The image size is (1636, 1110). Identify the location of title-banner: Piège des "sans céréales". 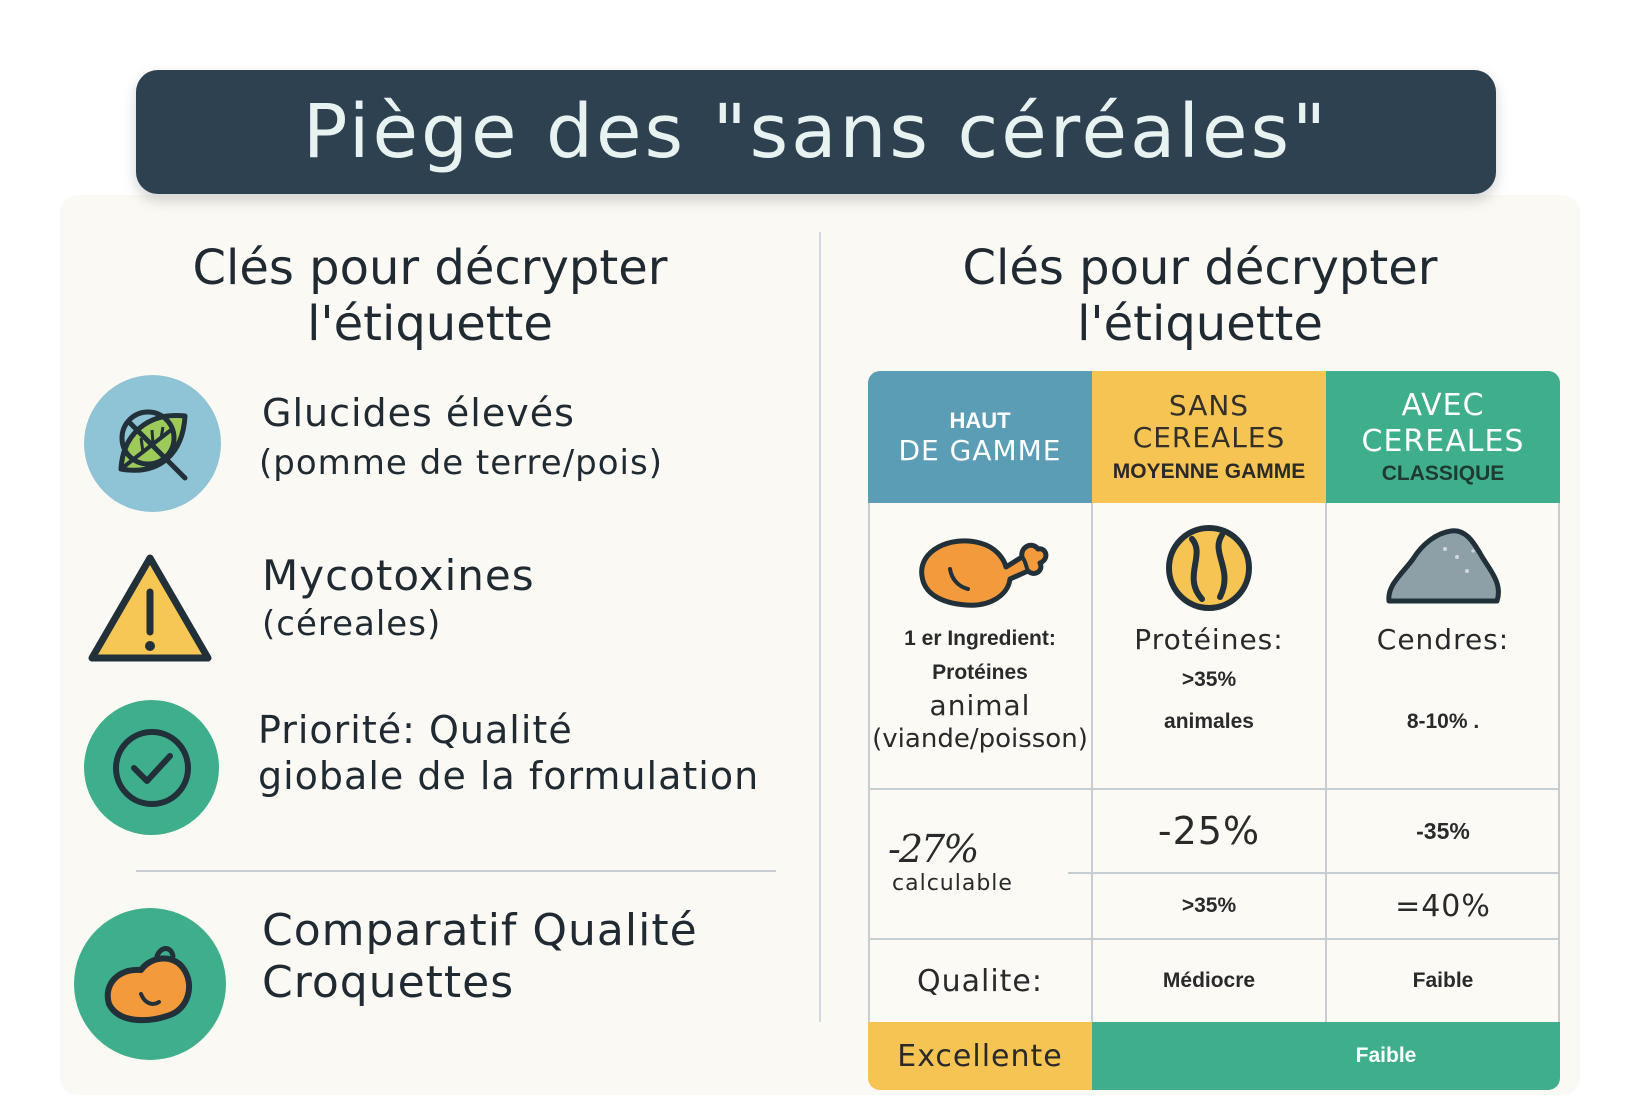
(816, 132).